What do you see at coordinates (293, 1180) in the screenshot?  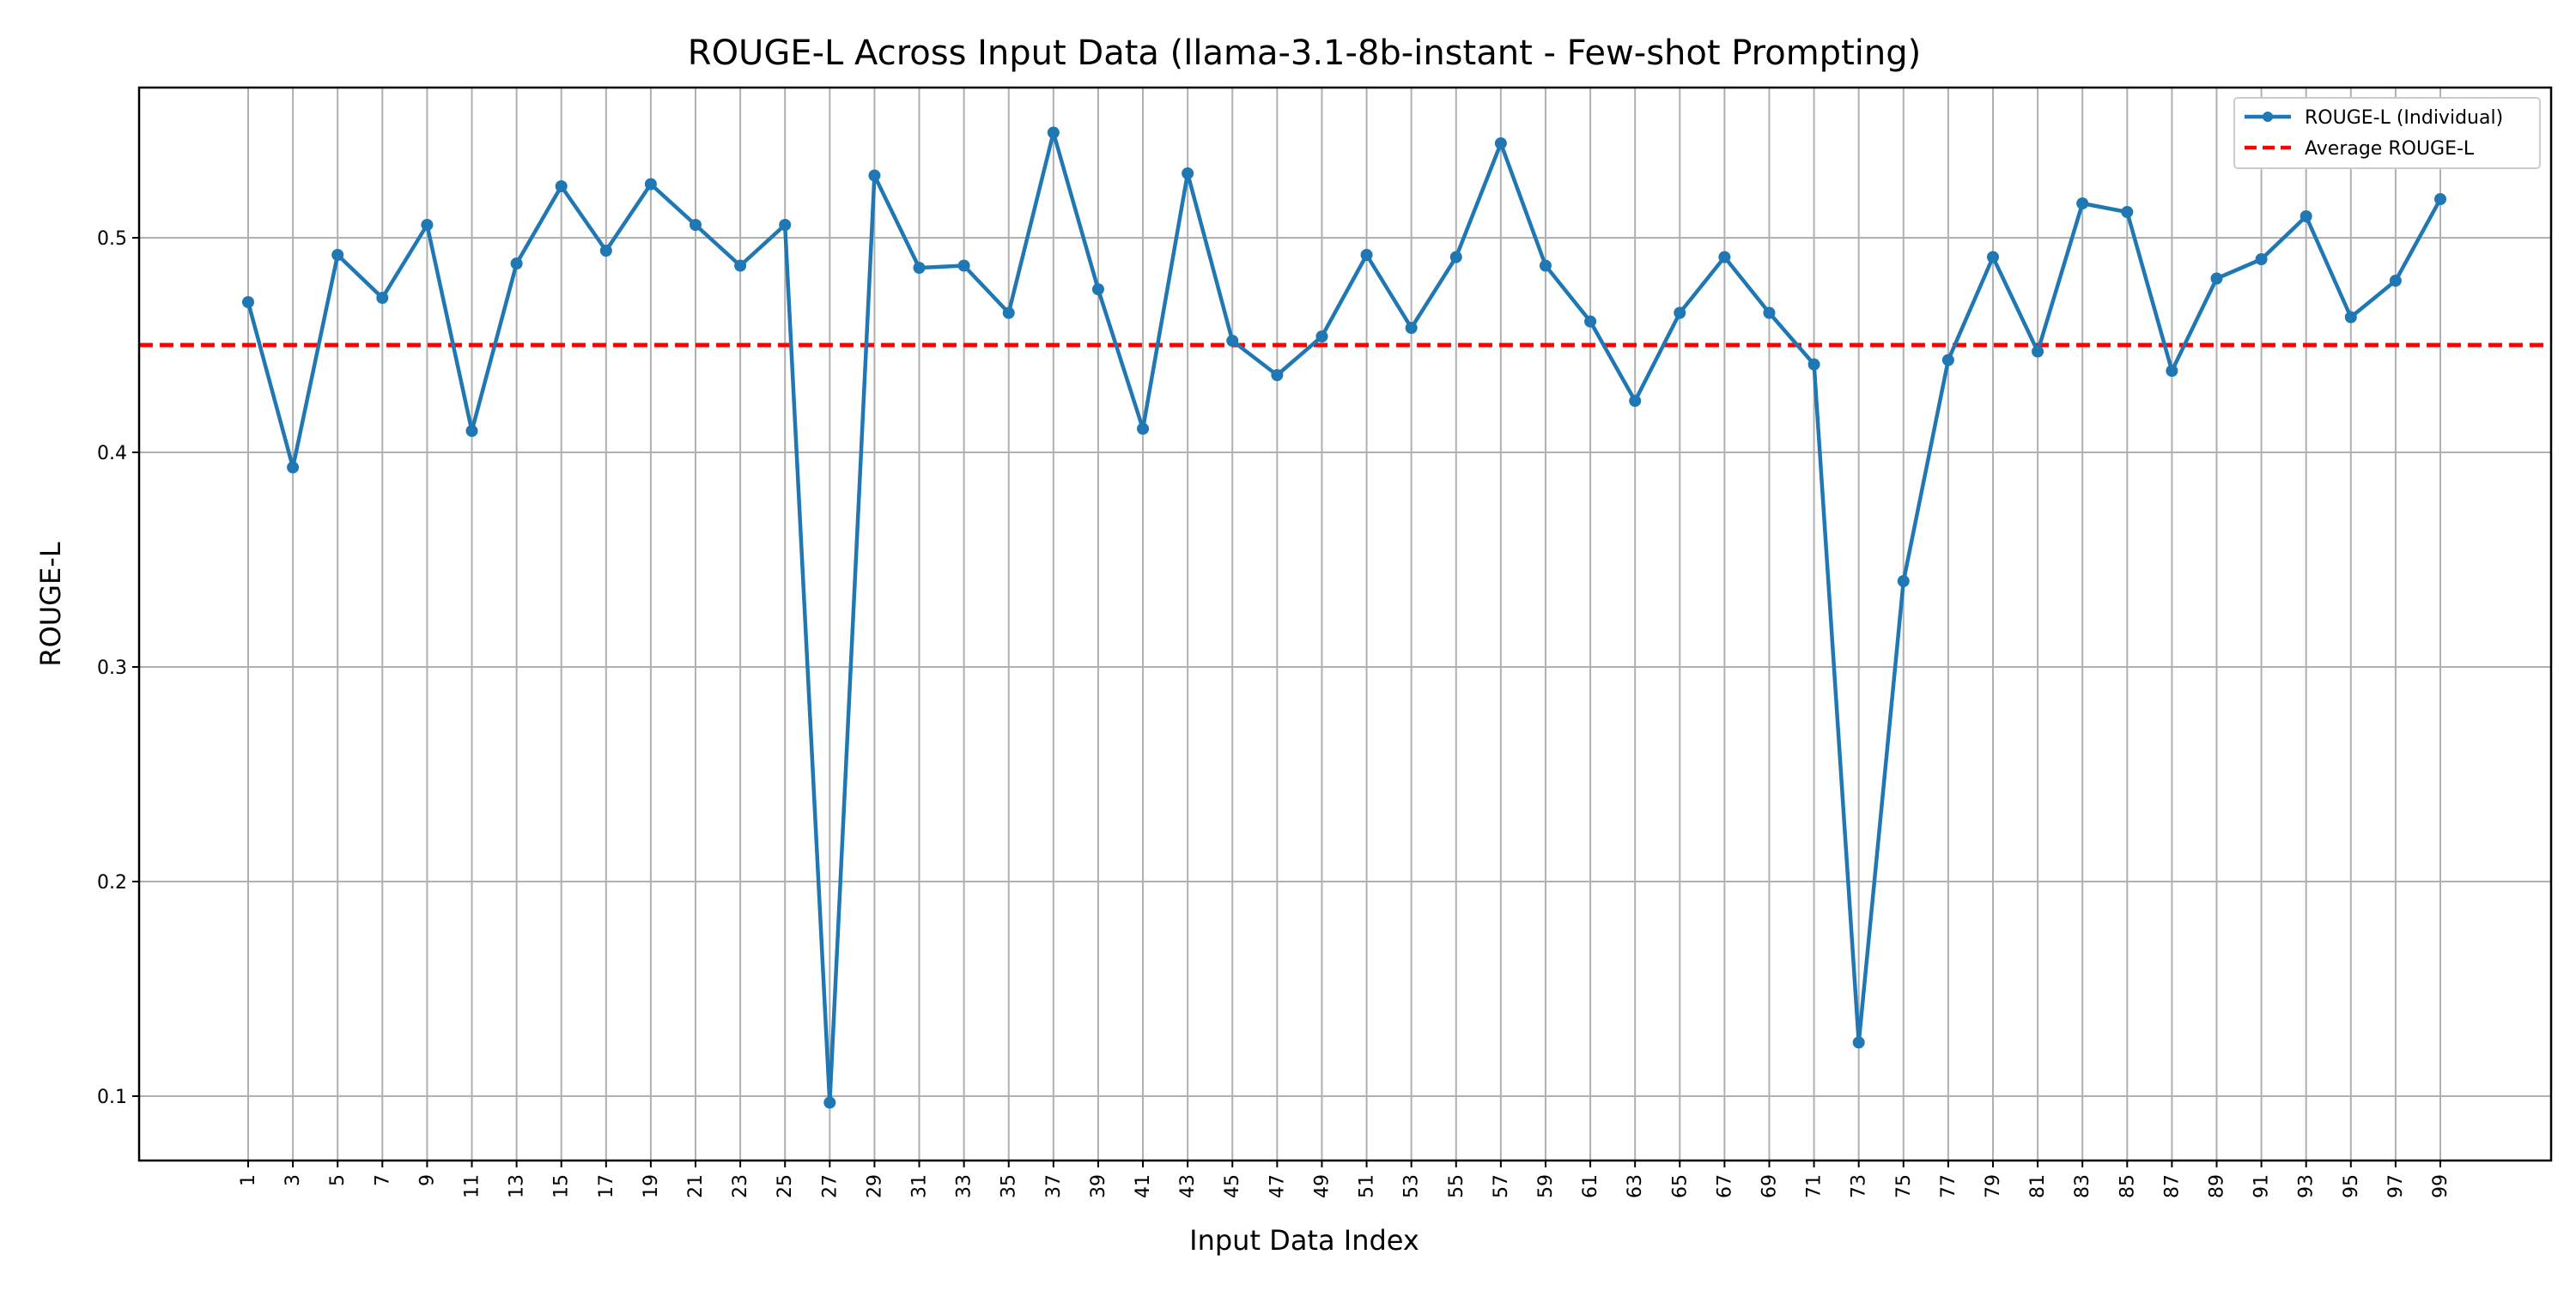 I see `x-tick-label: 3` at bounding box center [293, 1180].